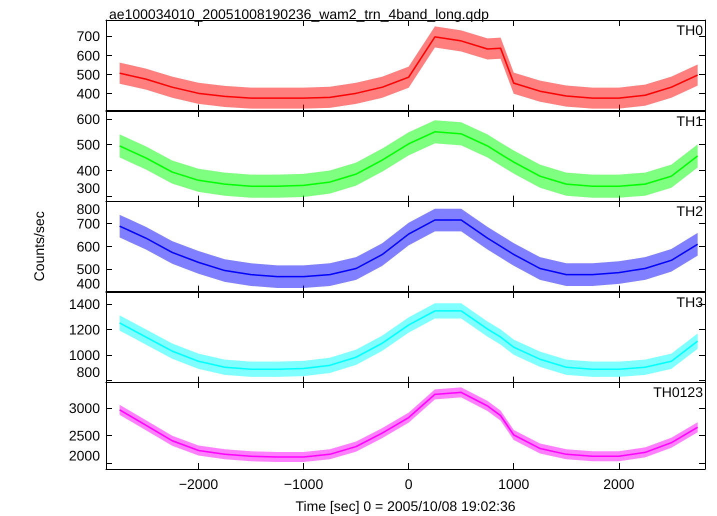 The height and width of the screenshot is (516, 717). Describe the element at coordinates (88, 188) in the screenshot. I see `y-tick-label: 300` at that location.